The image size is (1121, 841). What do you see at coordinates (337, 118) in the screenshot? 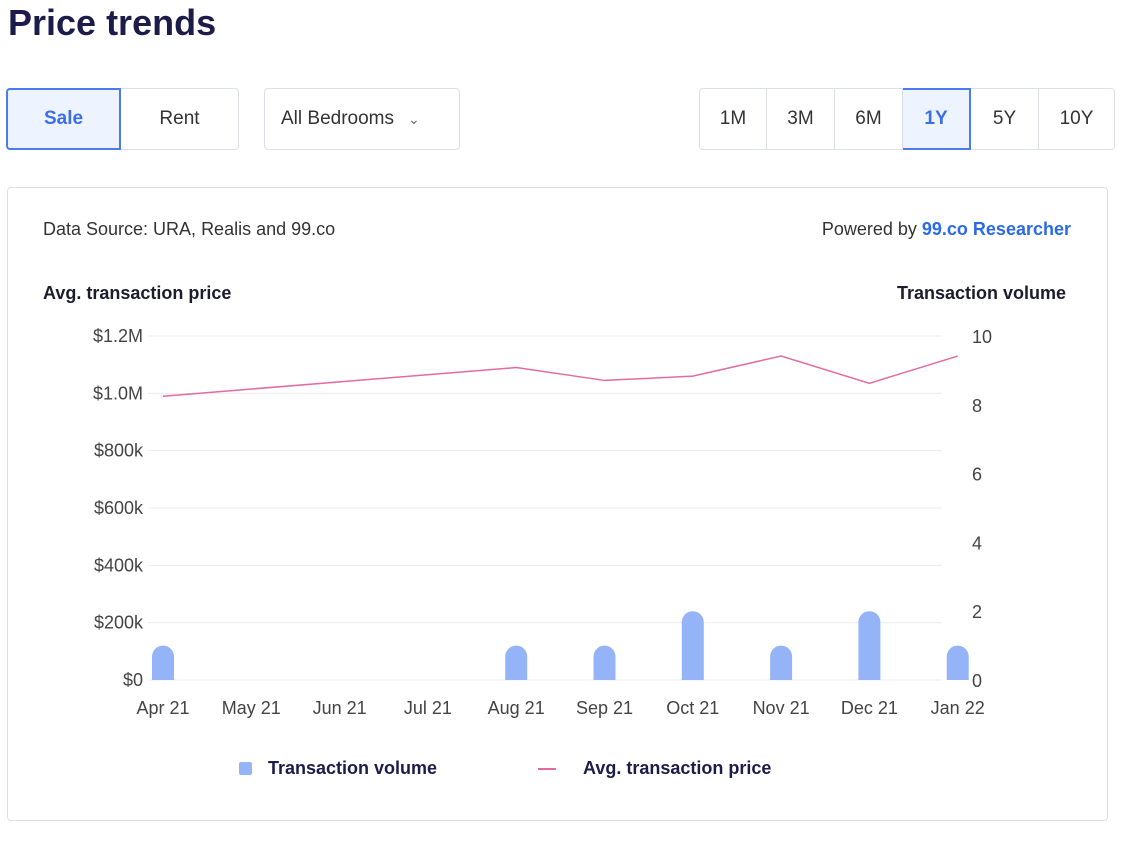
I see `bedrooms-value: All Bedrooms` at bounding box center [337, 118].